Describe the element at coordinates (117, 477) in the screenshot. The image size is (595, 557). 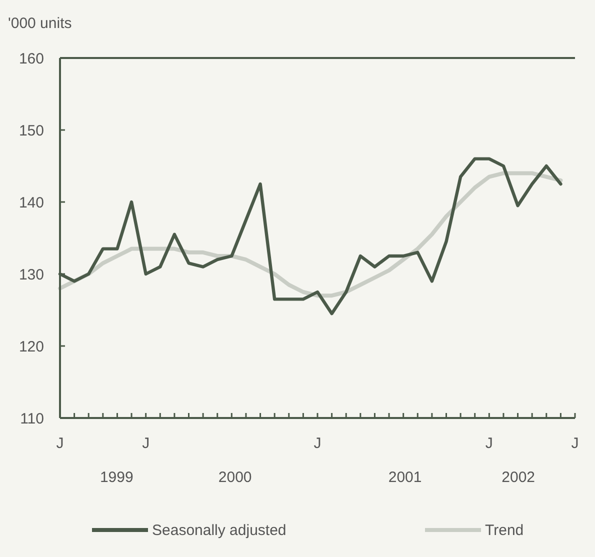
I see `text: 1999` at that location.